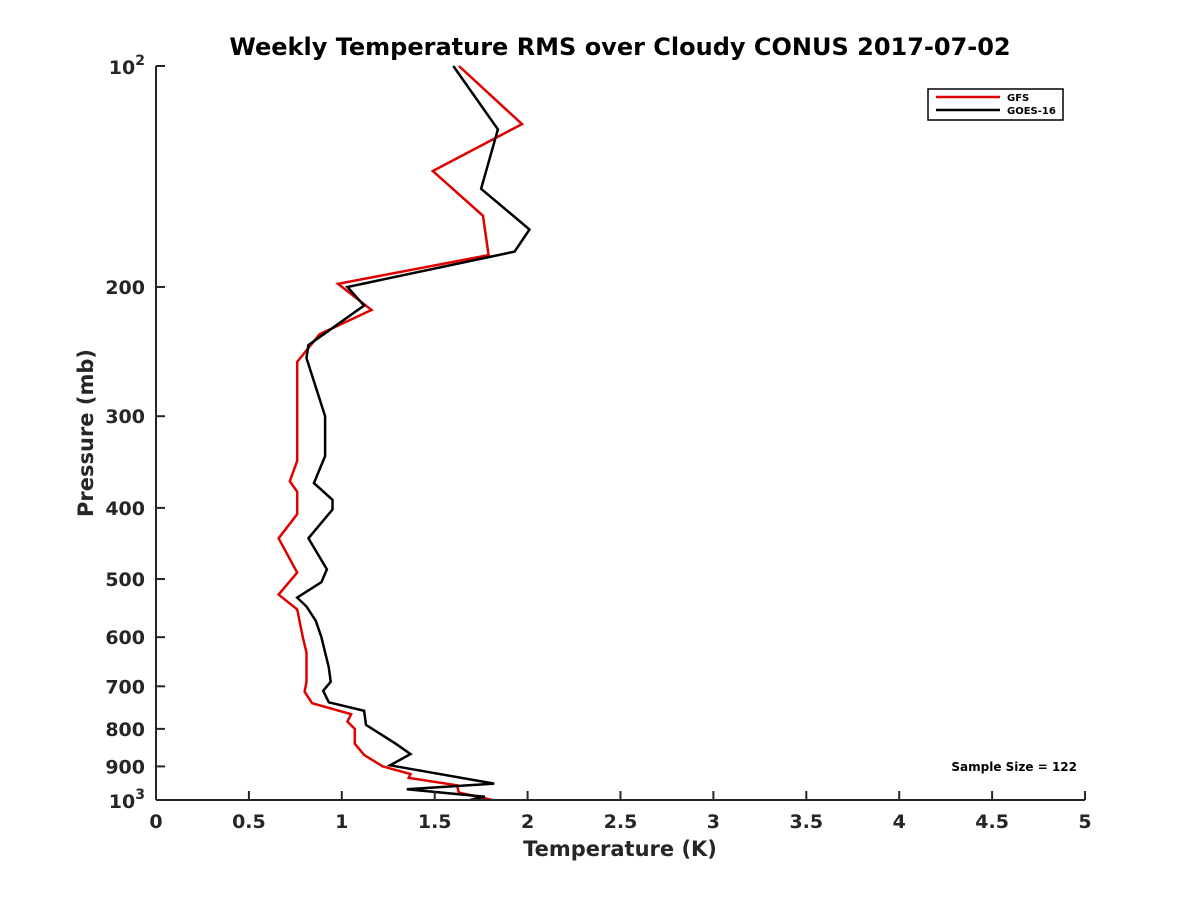 This screenshot has height=900, width=1200. I want to click on y-tick-exponent: 2, so click(140, 61).